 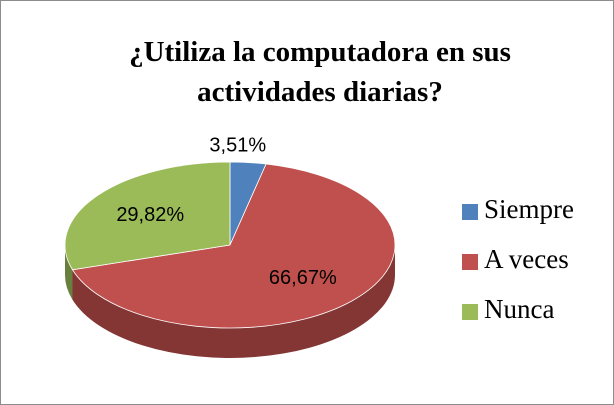 What do you see at coordinates (529, 209) in the screenshot?
I see `legend-label: Siempre` at bounding box center [529, 209].